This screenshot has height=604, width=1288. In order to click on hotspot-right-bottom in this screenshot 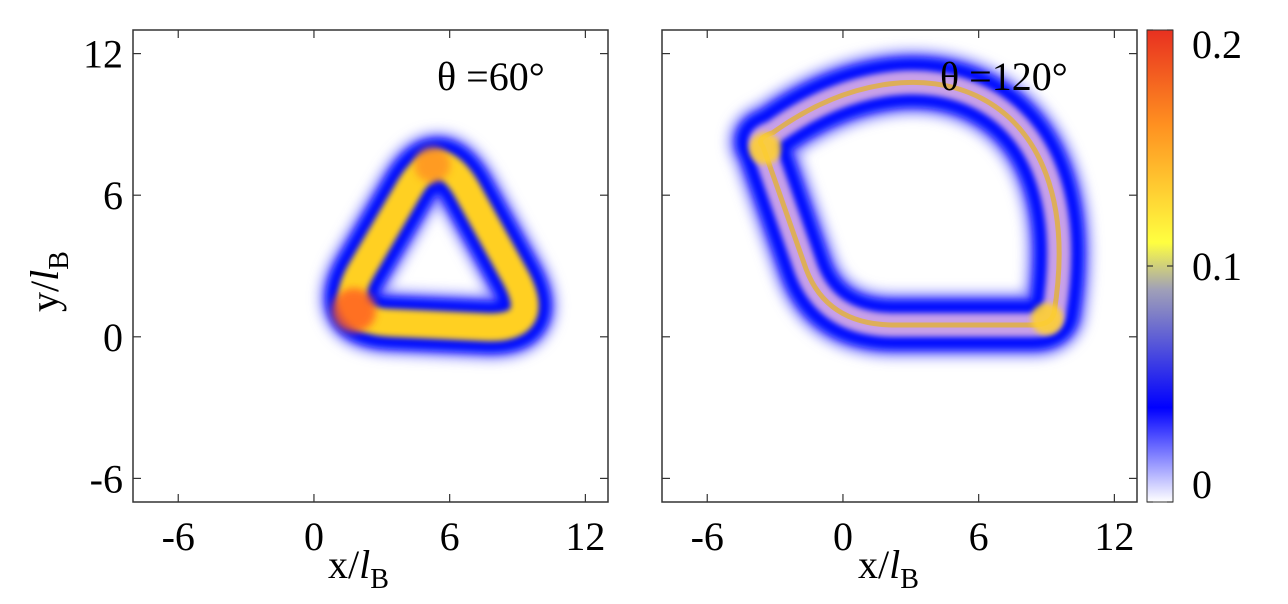, I will do `click(1047, 319)`.